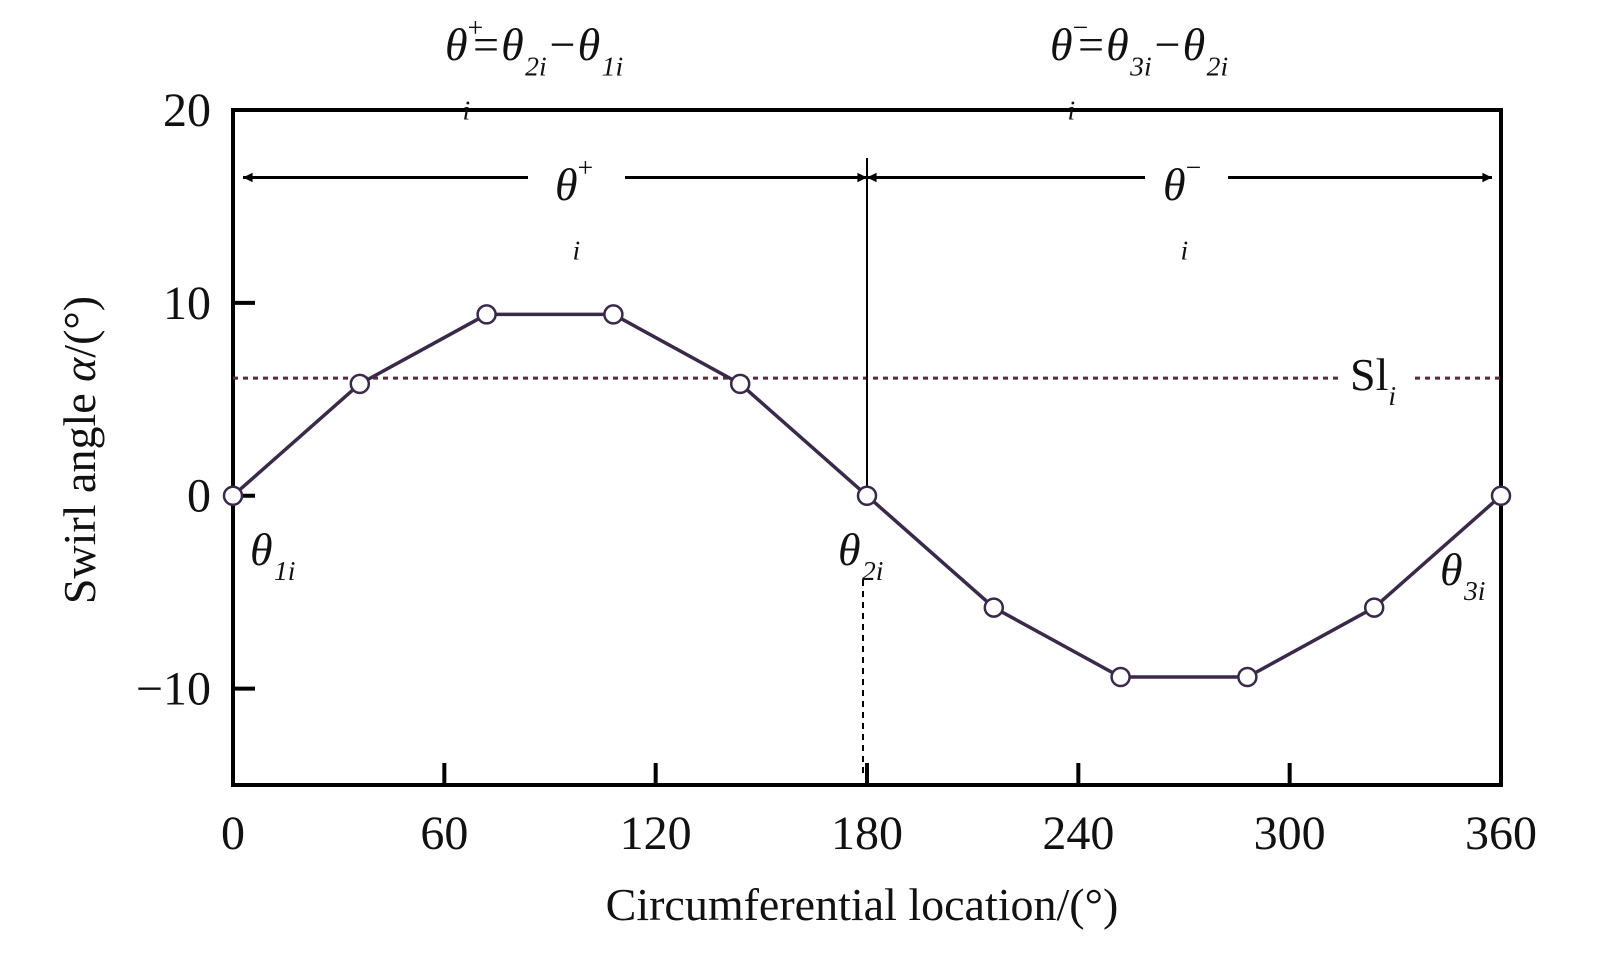 This screenshot has height=963, width=1606. Describe the element at coordinates (535, 66) in the screenshot. I see `formula-theta-plus-part: 2i` at that location.